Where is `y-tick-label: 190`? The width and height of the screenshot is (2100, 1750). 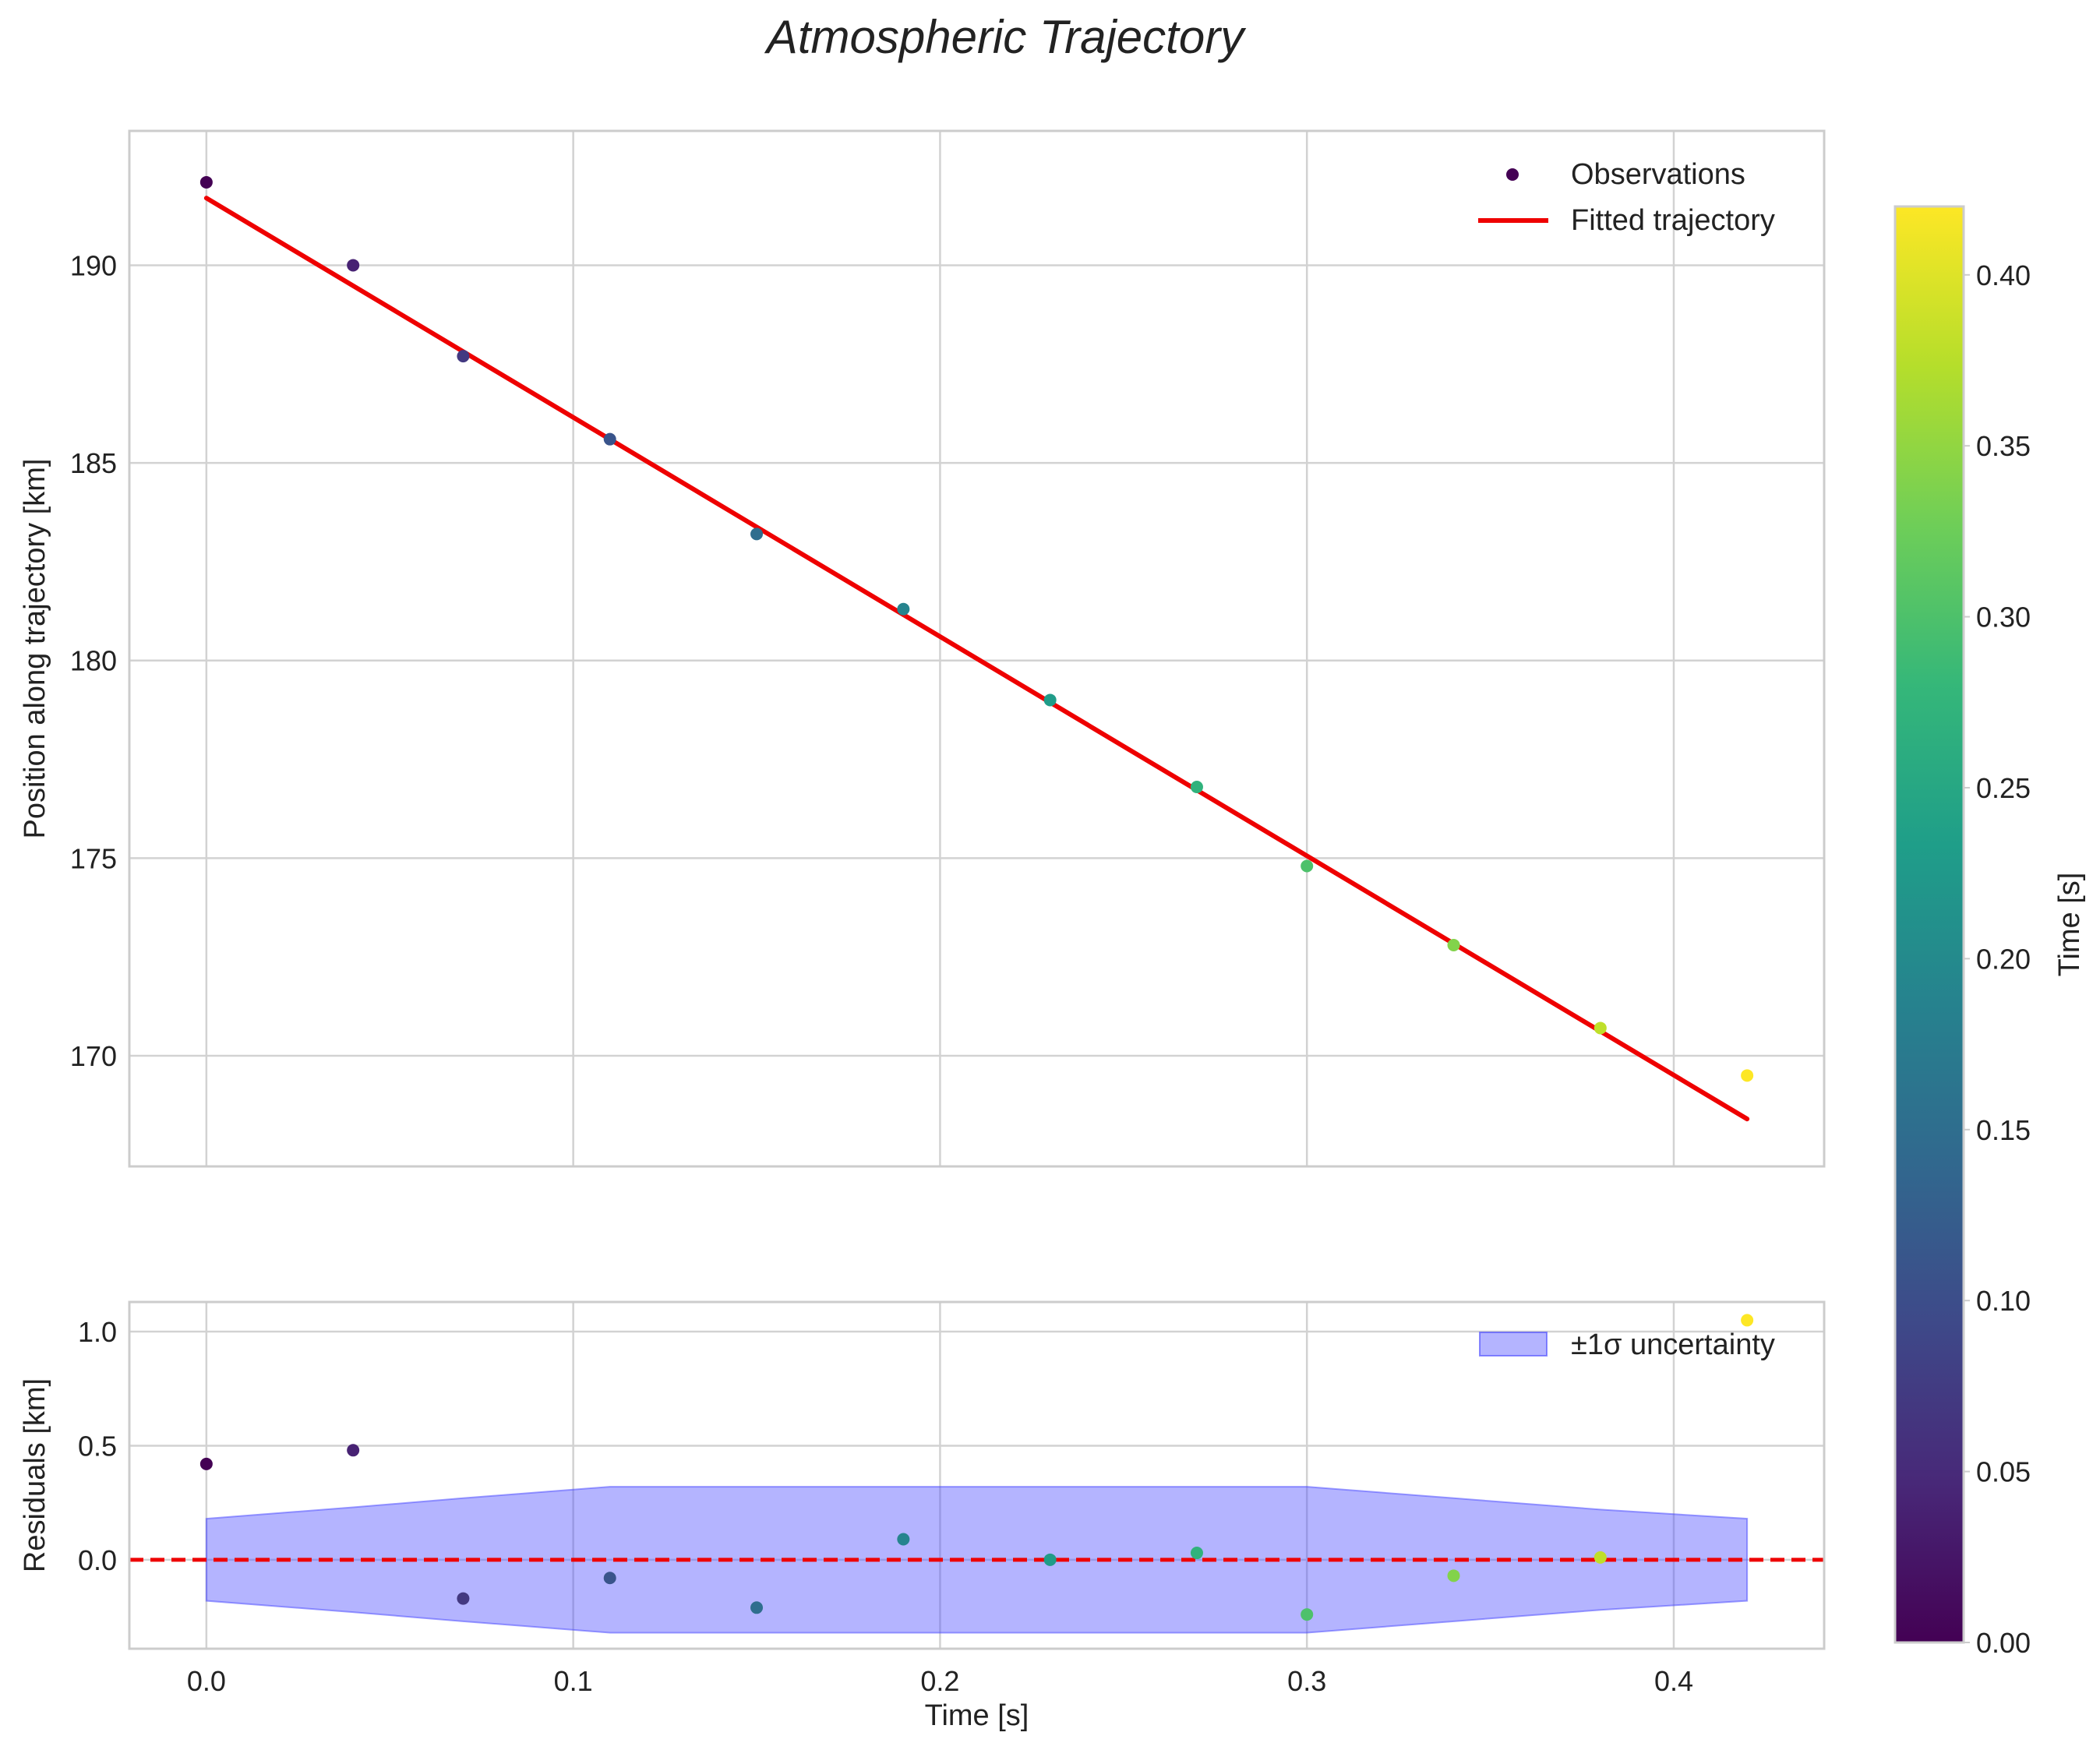 y-tick-label: 190 is located at coordinates (94, 265).